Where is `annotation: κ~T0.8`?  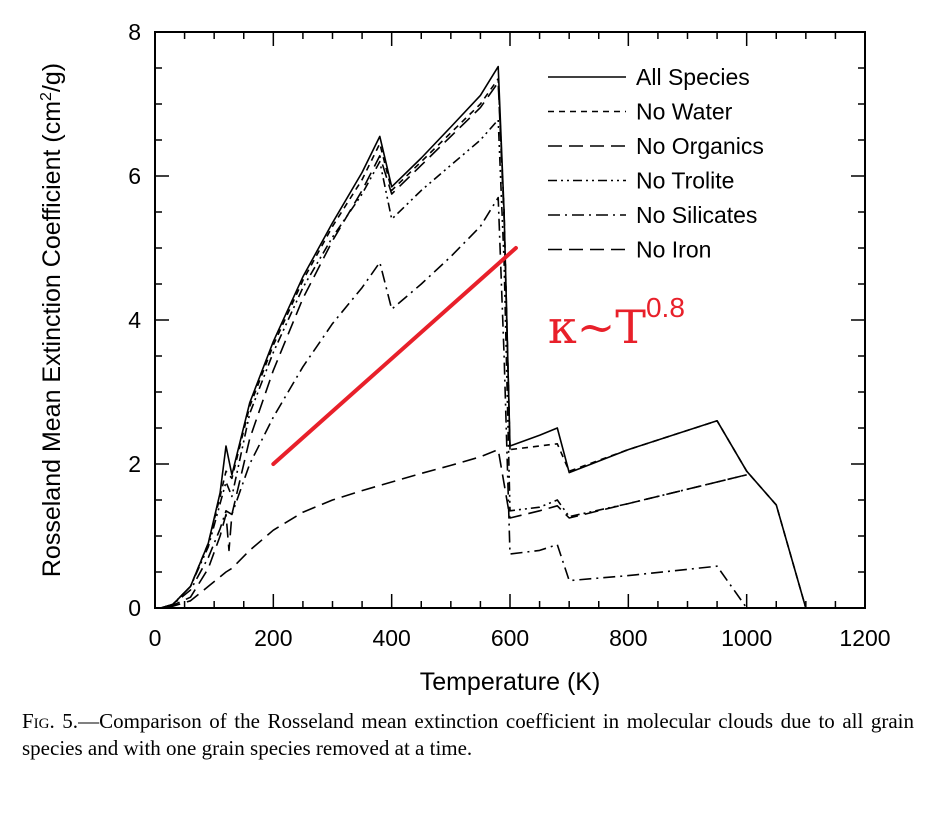
annotation: κ~T0.8 is located at coordinates (478, 356).